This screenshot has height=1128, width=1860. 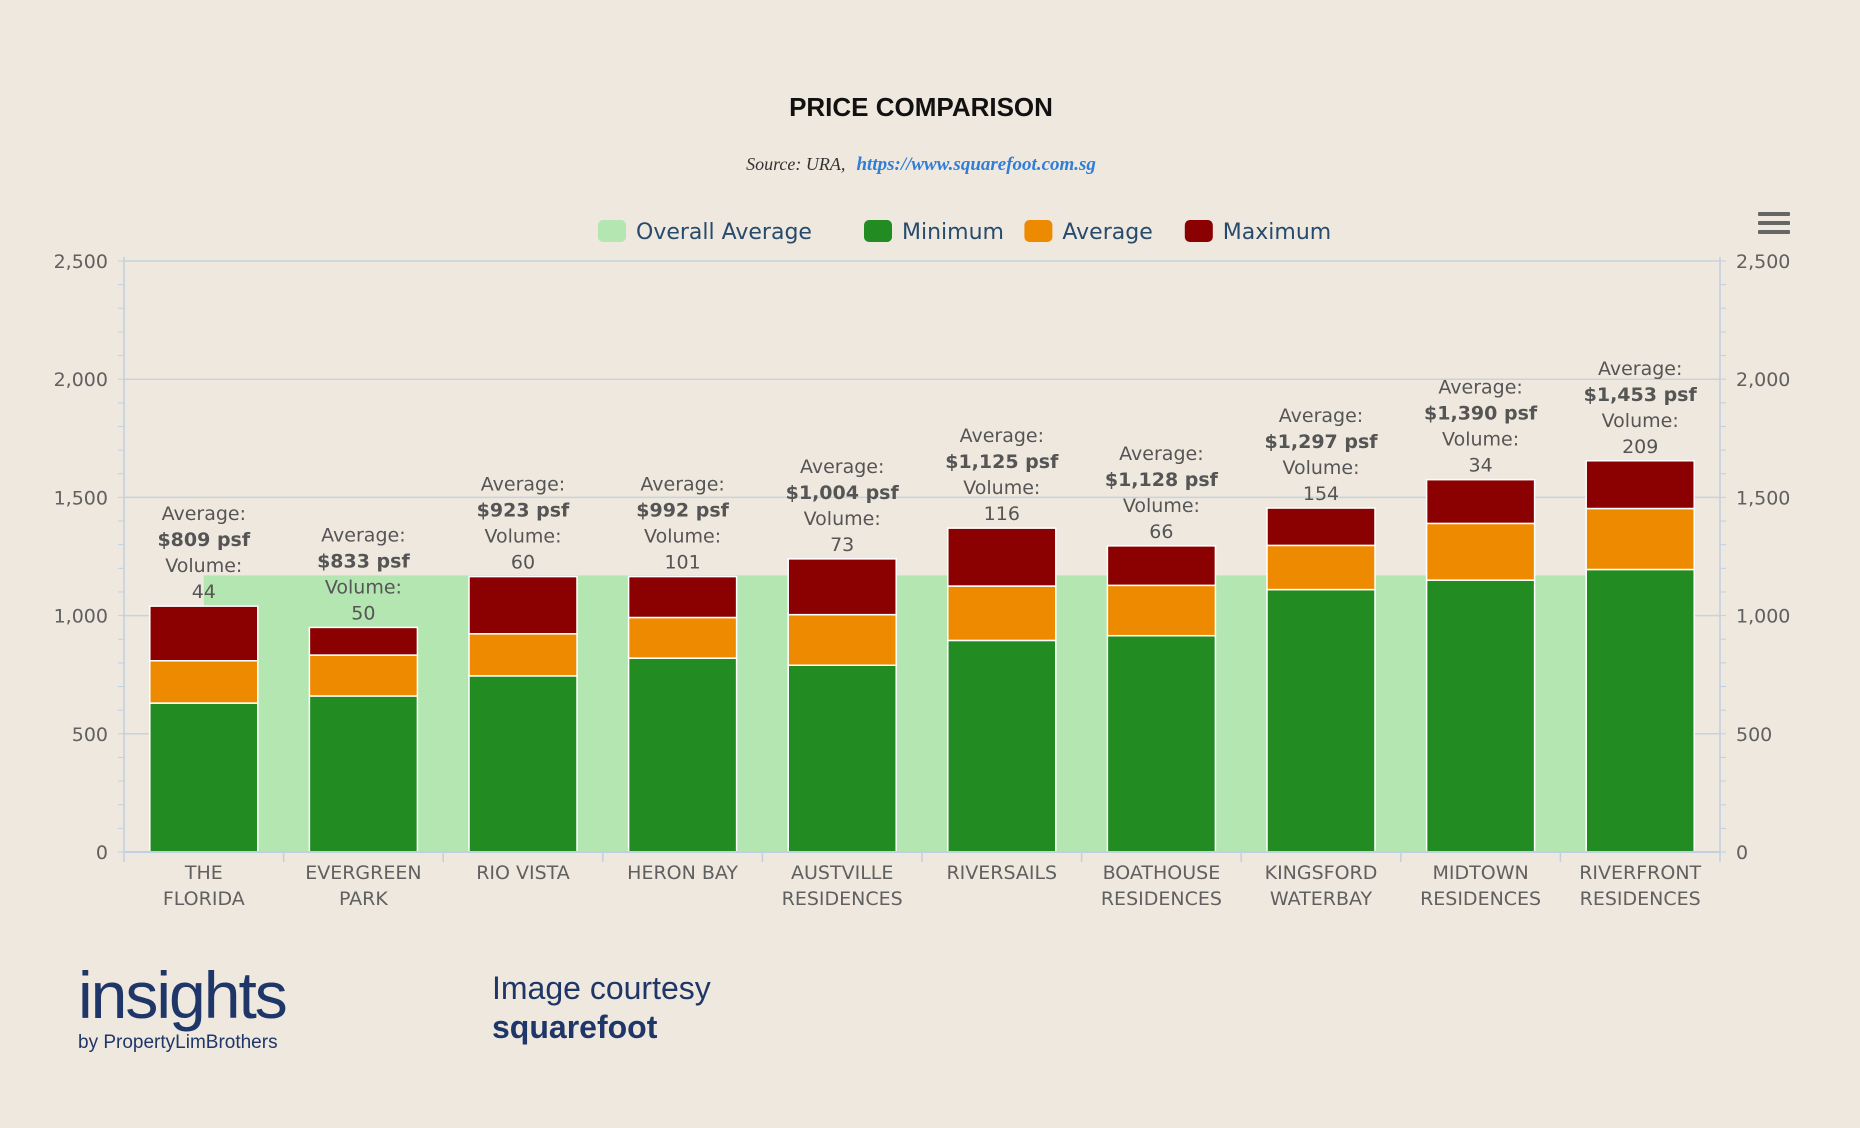 I want to click on y-tick-right-4: 2,000, so click(x=1763, y=380).